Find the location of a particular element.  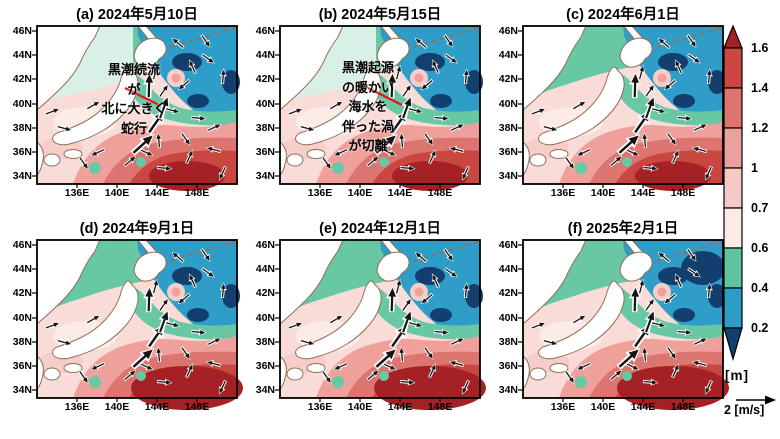

colorbar-tick-label: 1.2 is located at coordinates (760, 128).